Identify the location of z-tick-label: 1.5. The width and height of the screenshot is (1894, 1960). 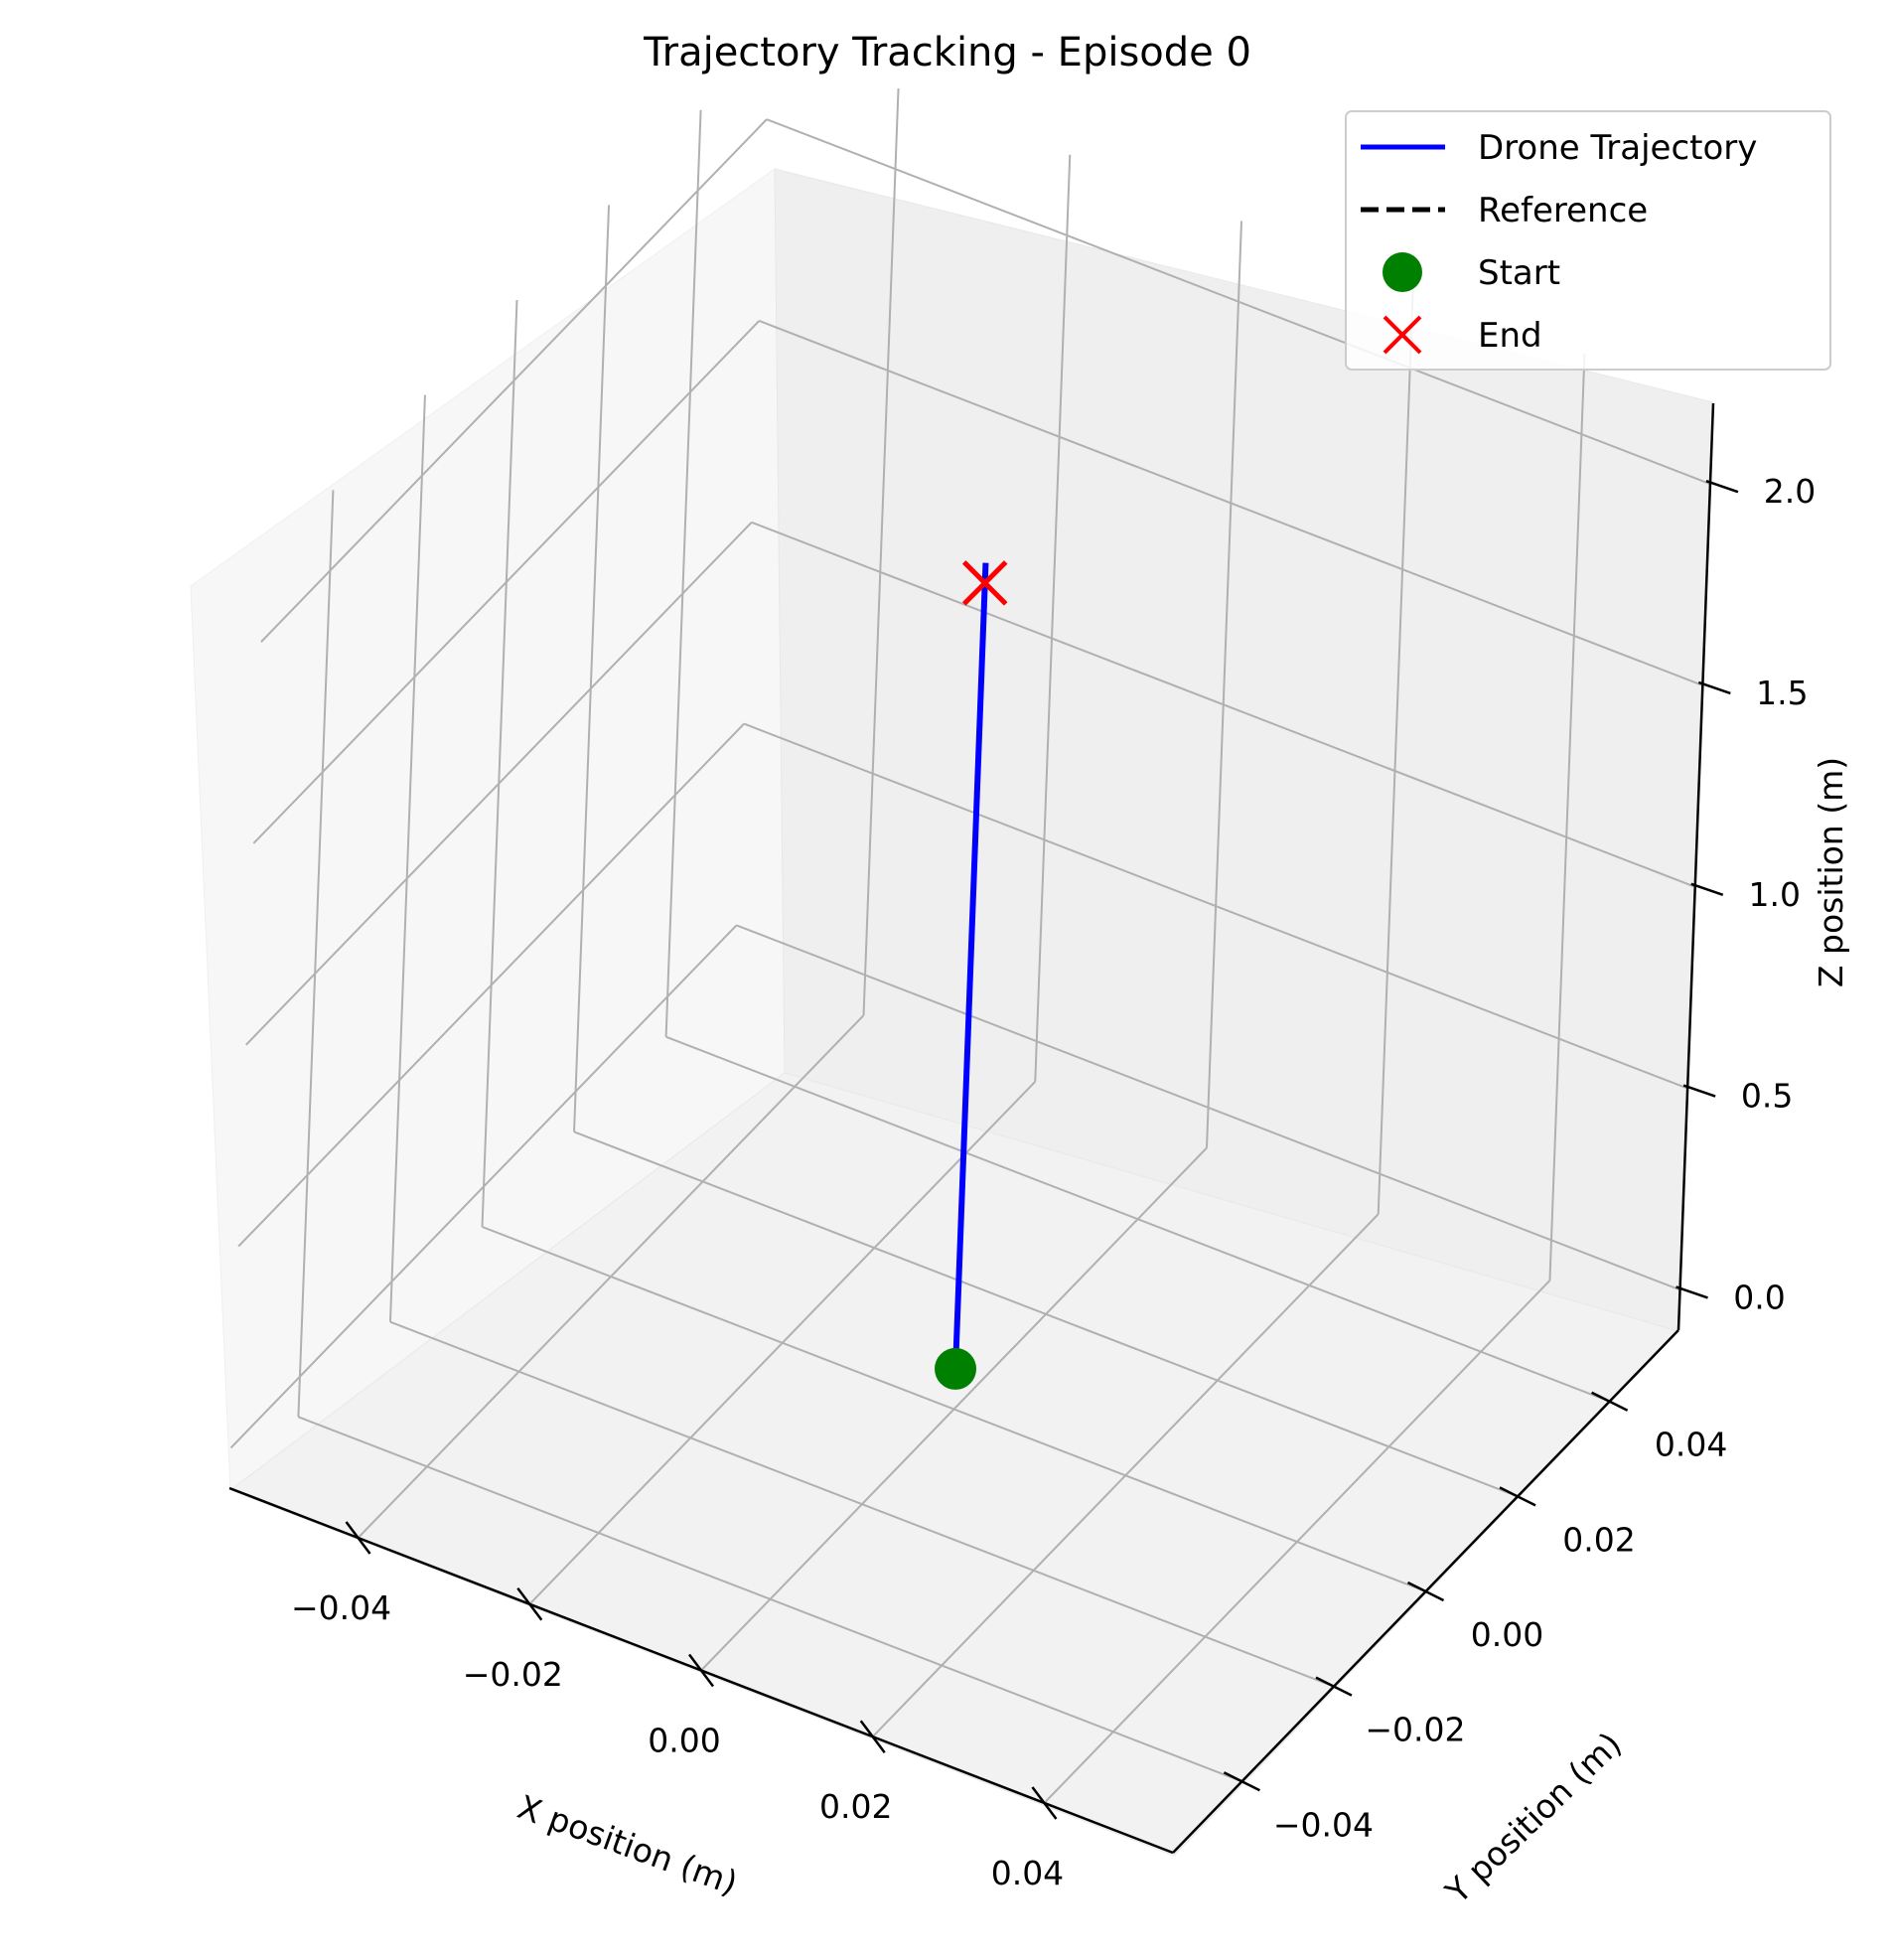
(1782, 693).